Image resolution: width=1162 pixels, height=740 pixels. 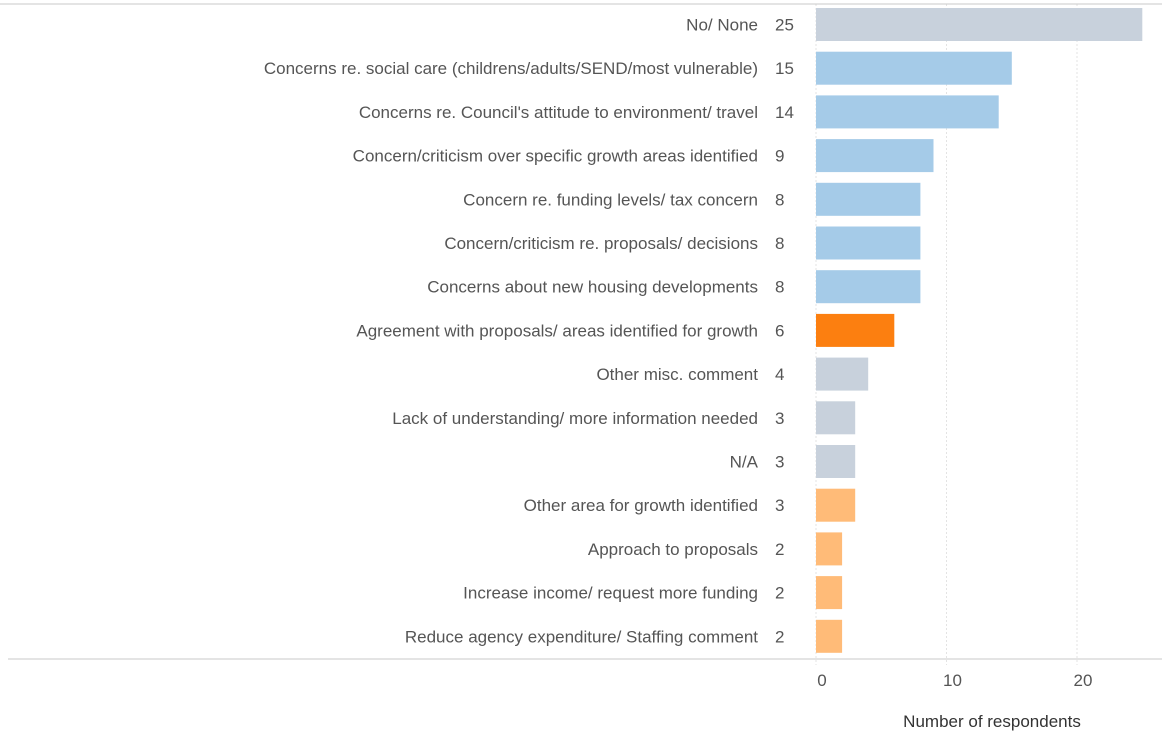 What do you see at coordinates (779, 330) in the screenshot?
I see `value-label: 6` at bounding box center [779, 330].